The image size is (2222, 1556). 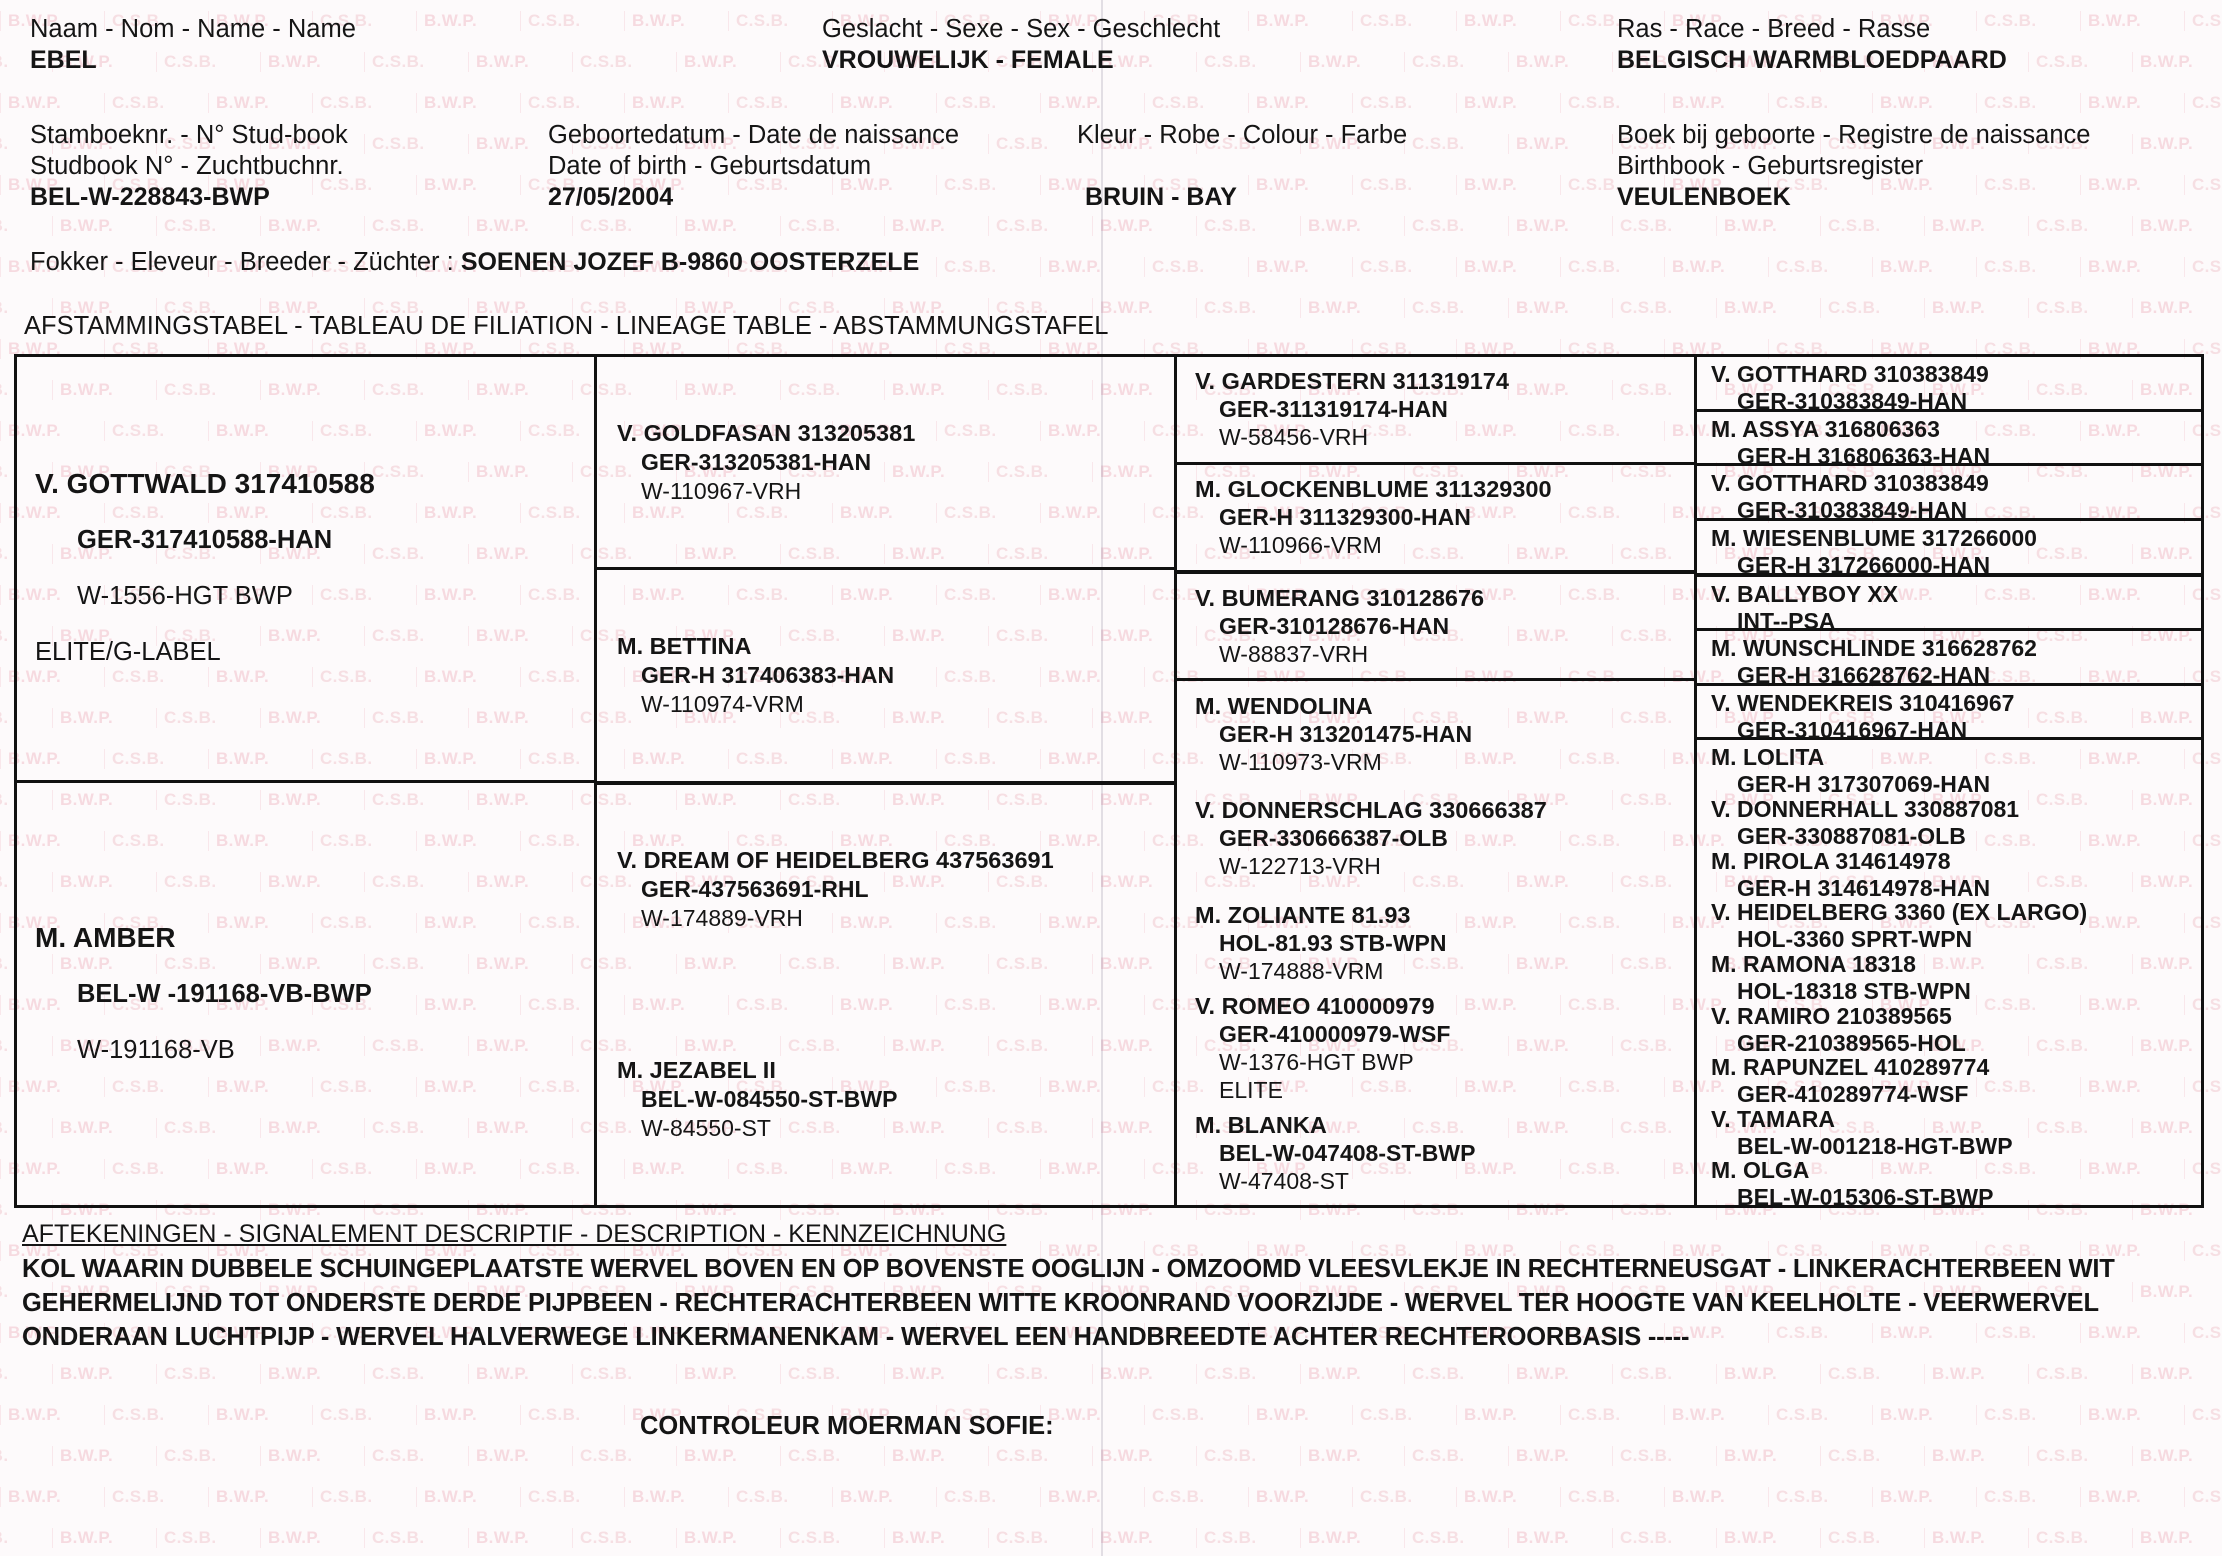 I want to click on field-studbook-label1: Stamboeknr. - N° Stud-book, so click(x=189, y=135).